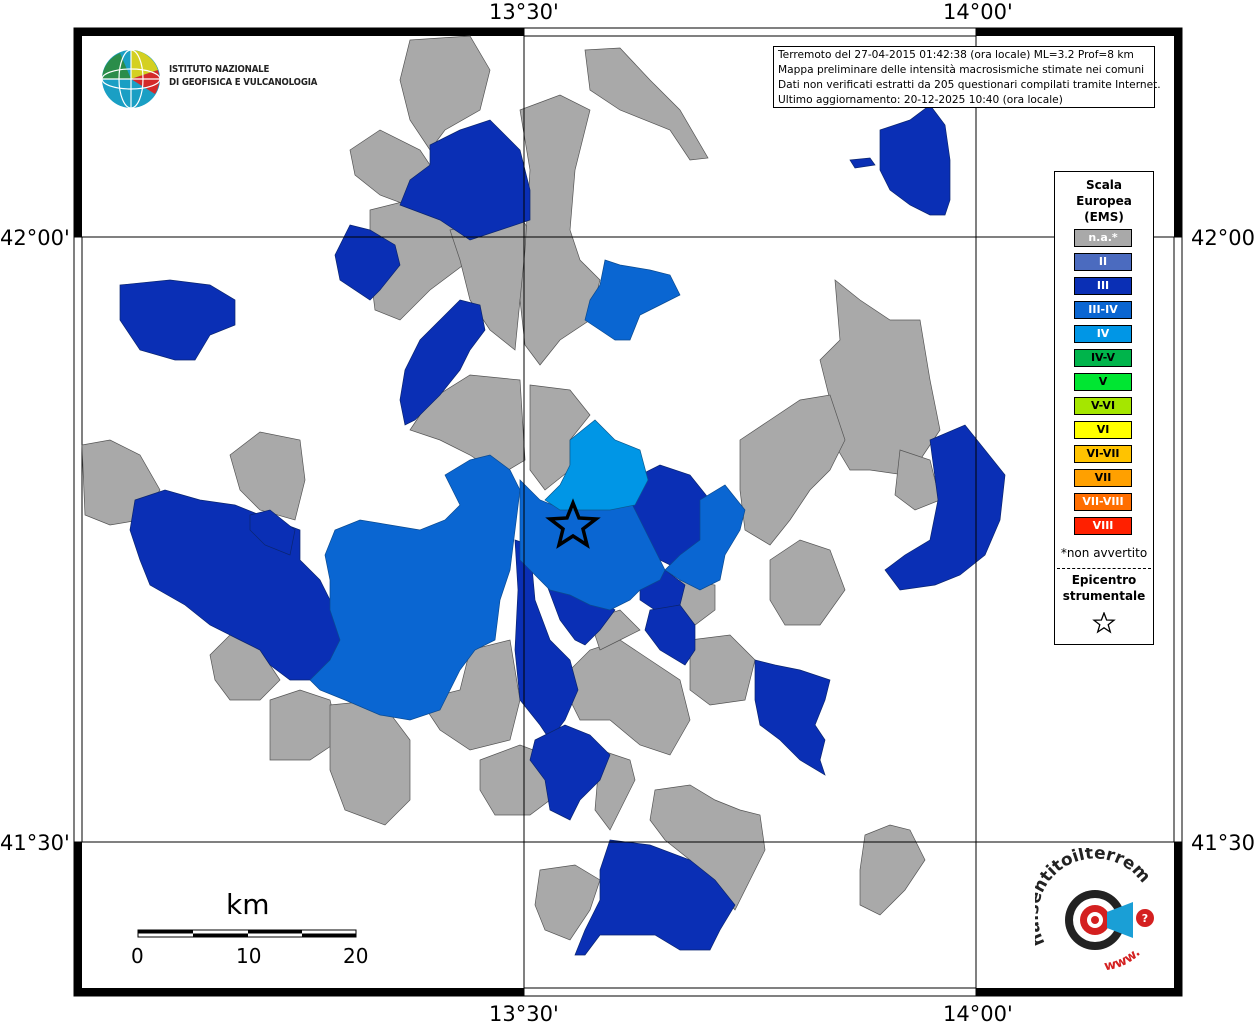 The height and width of the screenshot is (1026, 1256). I want to click on institute-line-1: ISTITUTO NAZIONALE, so click(219, 69).